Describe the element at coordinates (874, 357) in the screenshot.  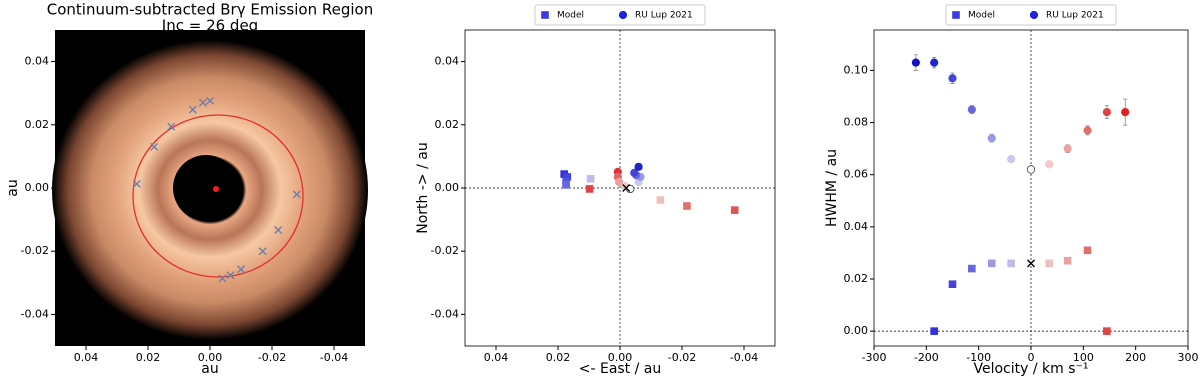
I see `x-tick-label: -300` at that location.